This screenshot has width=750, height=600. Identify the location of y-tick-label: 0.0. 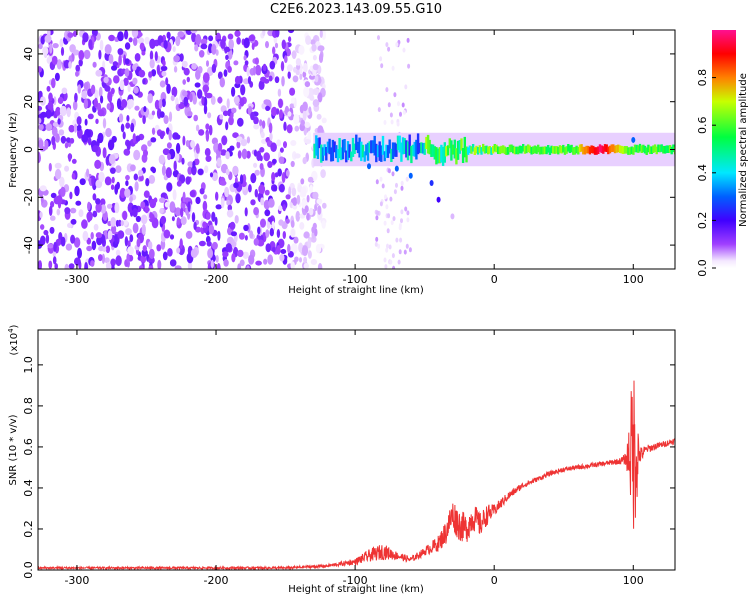
(28, 570).